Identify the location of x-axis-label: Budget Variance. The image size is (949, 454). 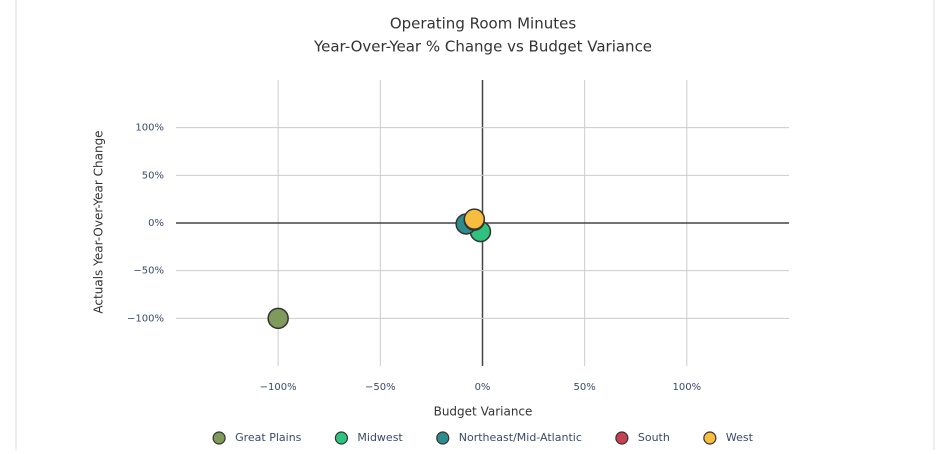
(483, 412).